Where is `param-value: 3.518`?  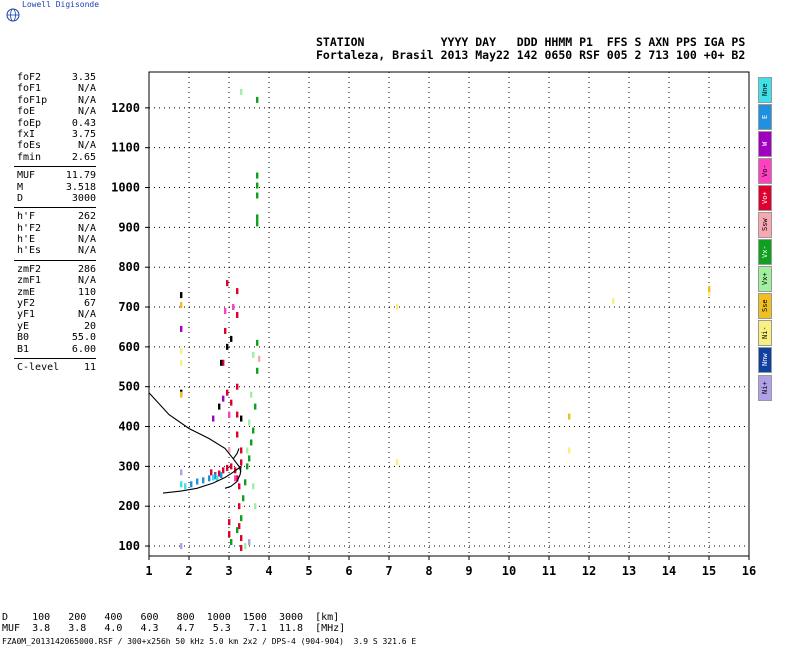 param-value: 3.518 is located at coordinates (80, 187).